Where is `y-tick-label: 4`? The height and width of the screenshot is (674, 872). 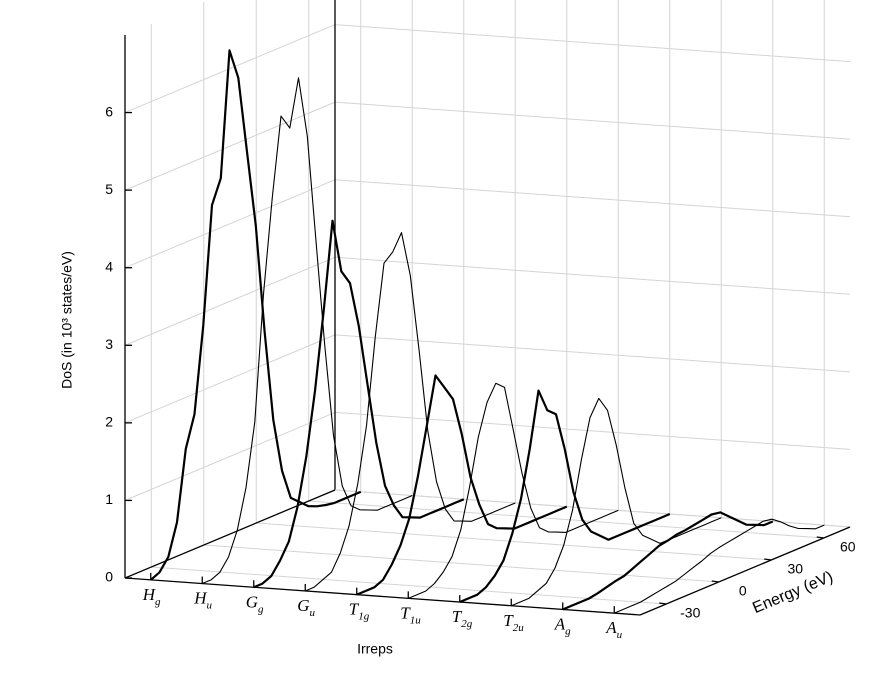
y-tick-label: 4 is located at coordinates (109, 266).